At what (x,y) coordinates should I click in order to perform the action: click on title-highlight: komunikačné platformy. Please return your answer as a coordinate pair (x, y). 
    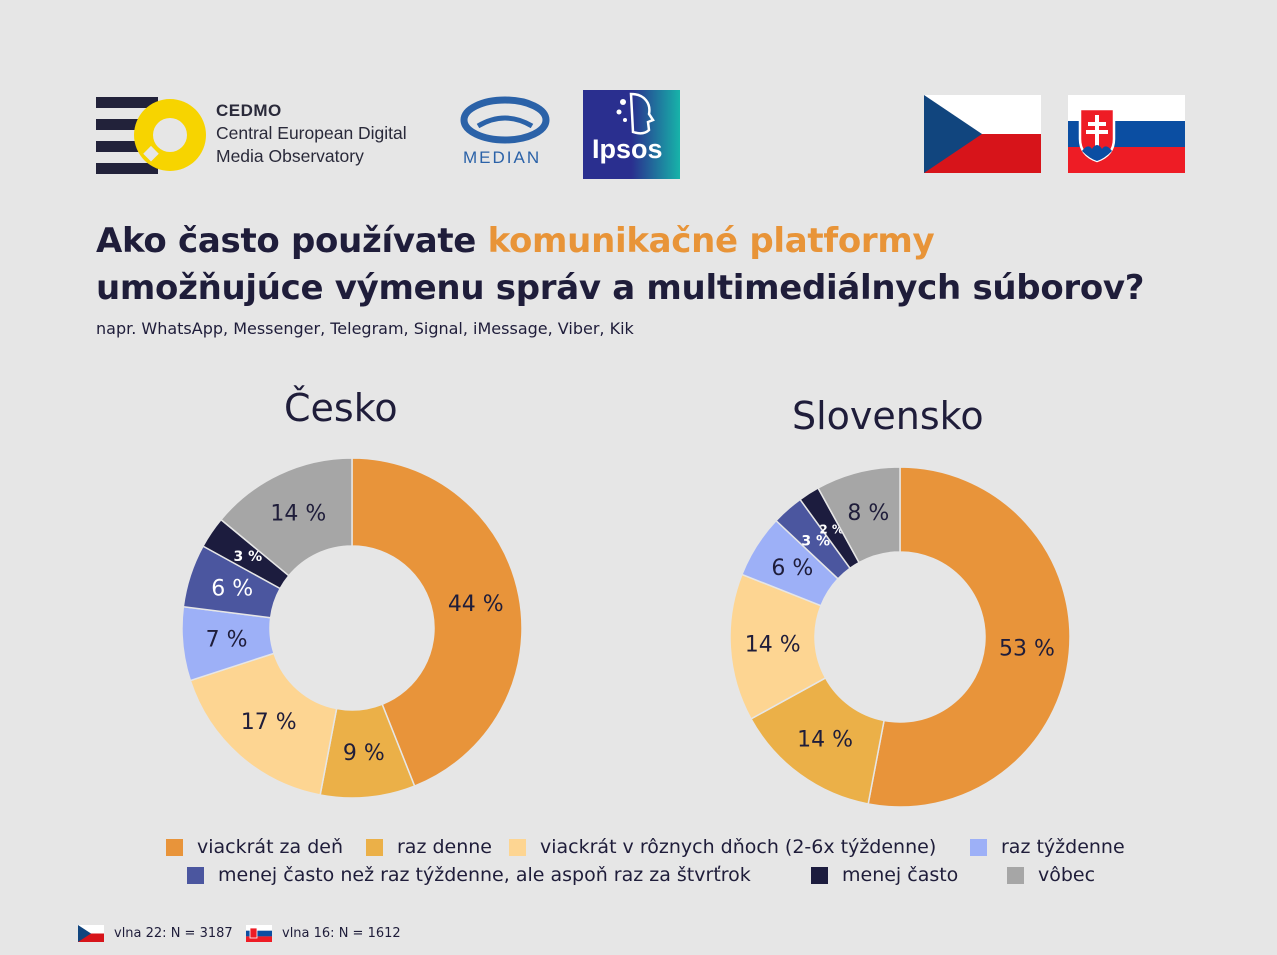
    Looking at the image, I should click on (711, 241).